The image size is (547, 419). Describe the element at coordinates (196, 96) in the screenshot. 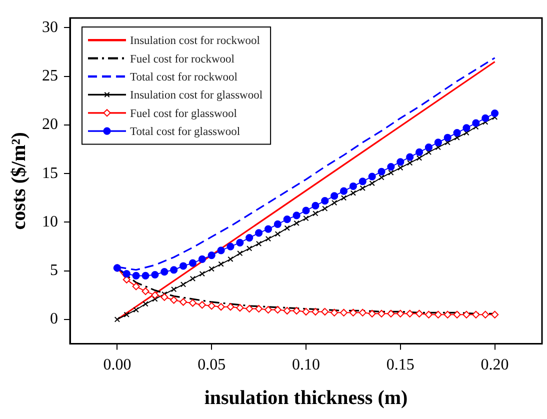

I see `legend-label: Insulation cost for glasswool` at that location.